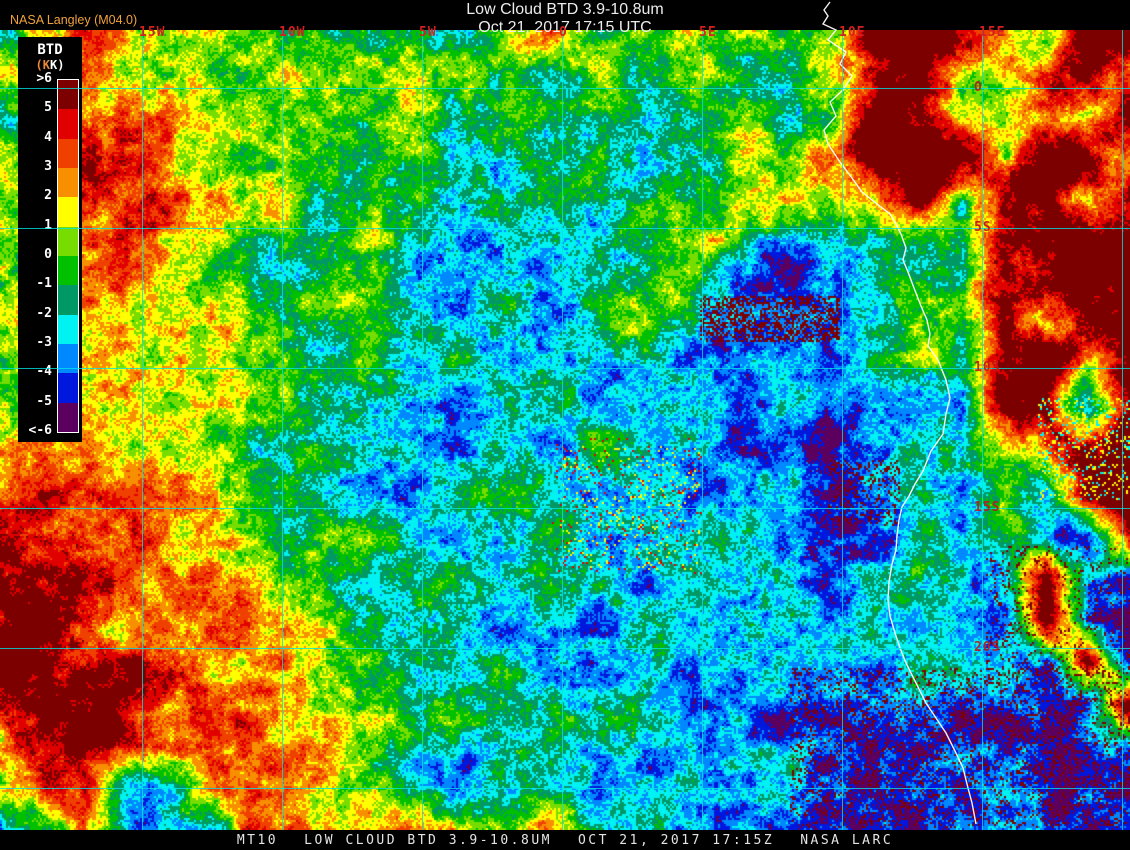 The image size is (1130, 850). What do you see at coordinates (983, 227) in the screenshot?
I see `latitude-label: 5S` at bounding box center [983, 227].